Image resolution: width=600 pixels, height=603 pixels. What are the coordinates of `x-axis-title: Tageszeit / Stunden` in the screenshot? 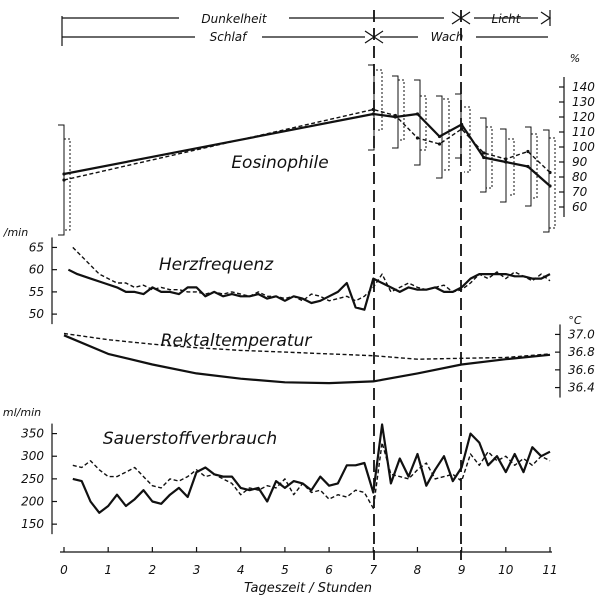 It's located at (308, 588).